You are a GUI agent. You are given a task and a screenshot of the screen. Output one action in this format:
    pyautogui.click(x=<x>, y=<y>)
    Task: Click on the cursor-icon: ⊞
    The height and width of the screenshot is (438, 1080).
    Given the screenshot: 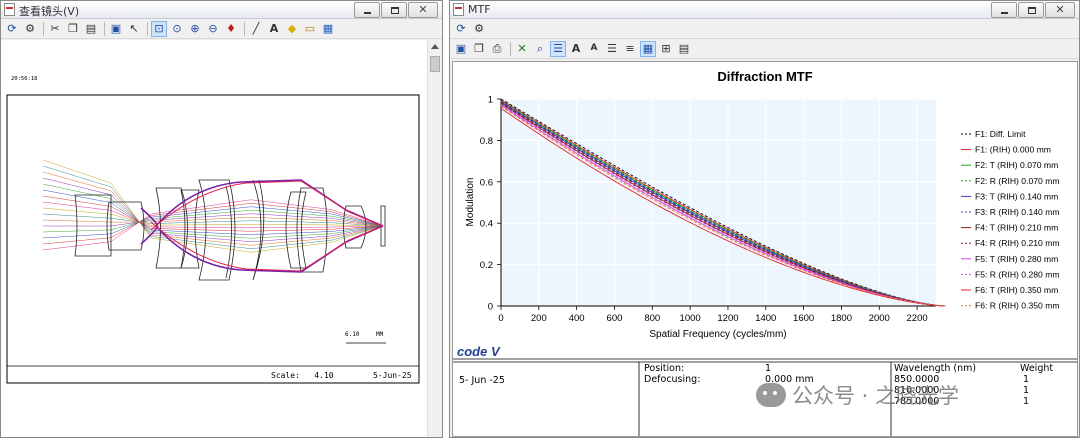 What is the action you would take?
    pyautogui.click(x=666, y=48)
    